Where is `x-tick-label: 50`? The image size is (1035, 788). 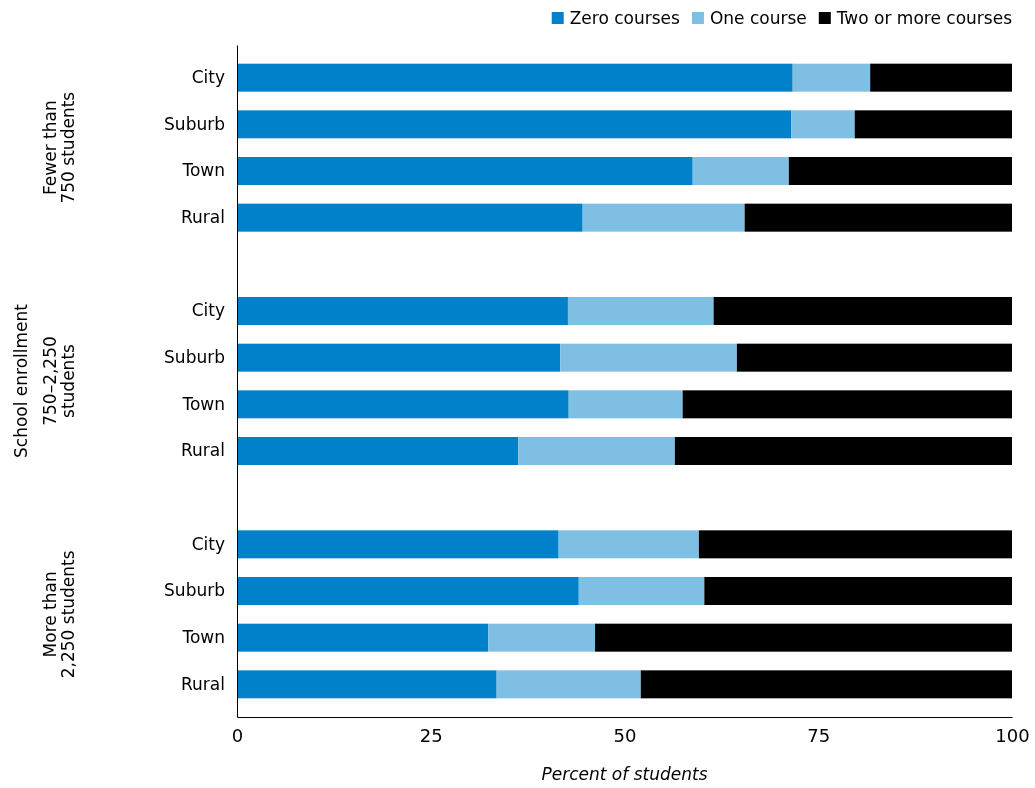
x-tick-label: 50 is located at coordinates (625, 735).